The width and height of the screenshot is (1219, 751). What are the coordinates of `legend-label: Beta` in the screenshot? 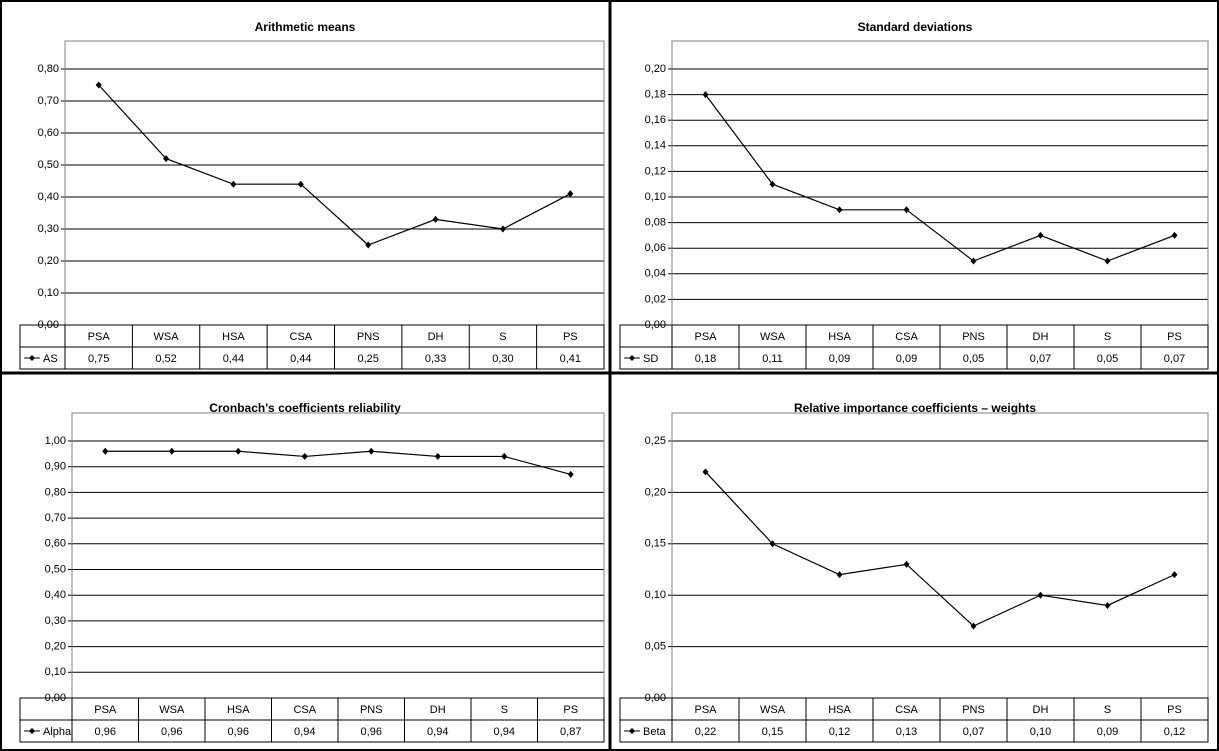 It's located at (655, 732).